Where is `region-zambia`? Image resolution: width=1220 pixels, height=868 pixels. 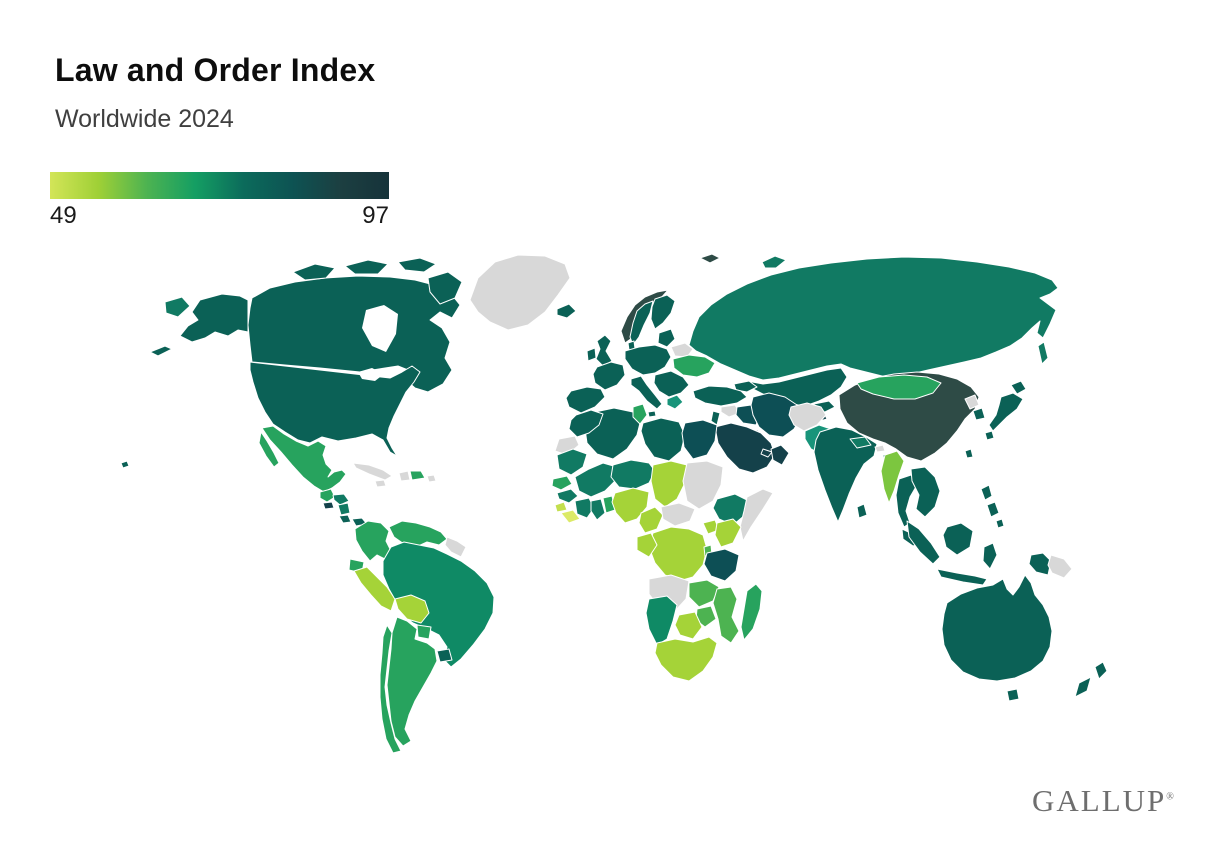 region-zambia is located at coordinates (704, 593).